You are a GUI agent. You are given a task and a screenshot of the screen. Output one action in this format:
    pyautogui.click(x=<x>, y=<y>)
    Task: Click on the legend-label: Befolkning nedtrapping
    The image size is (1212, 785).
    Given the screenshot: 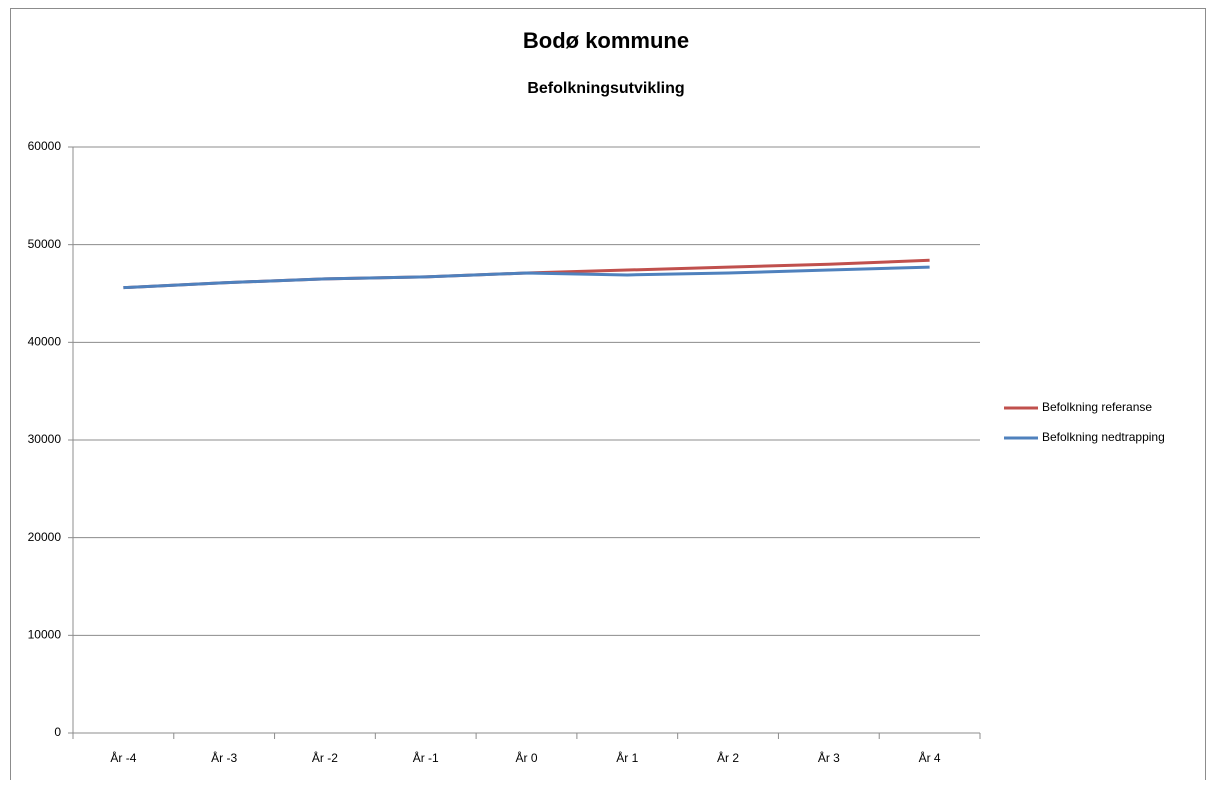 What is the action you would take?
    pyautogui.click(x=1103, y=437)
    